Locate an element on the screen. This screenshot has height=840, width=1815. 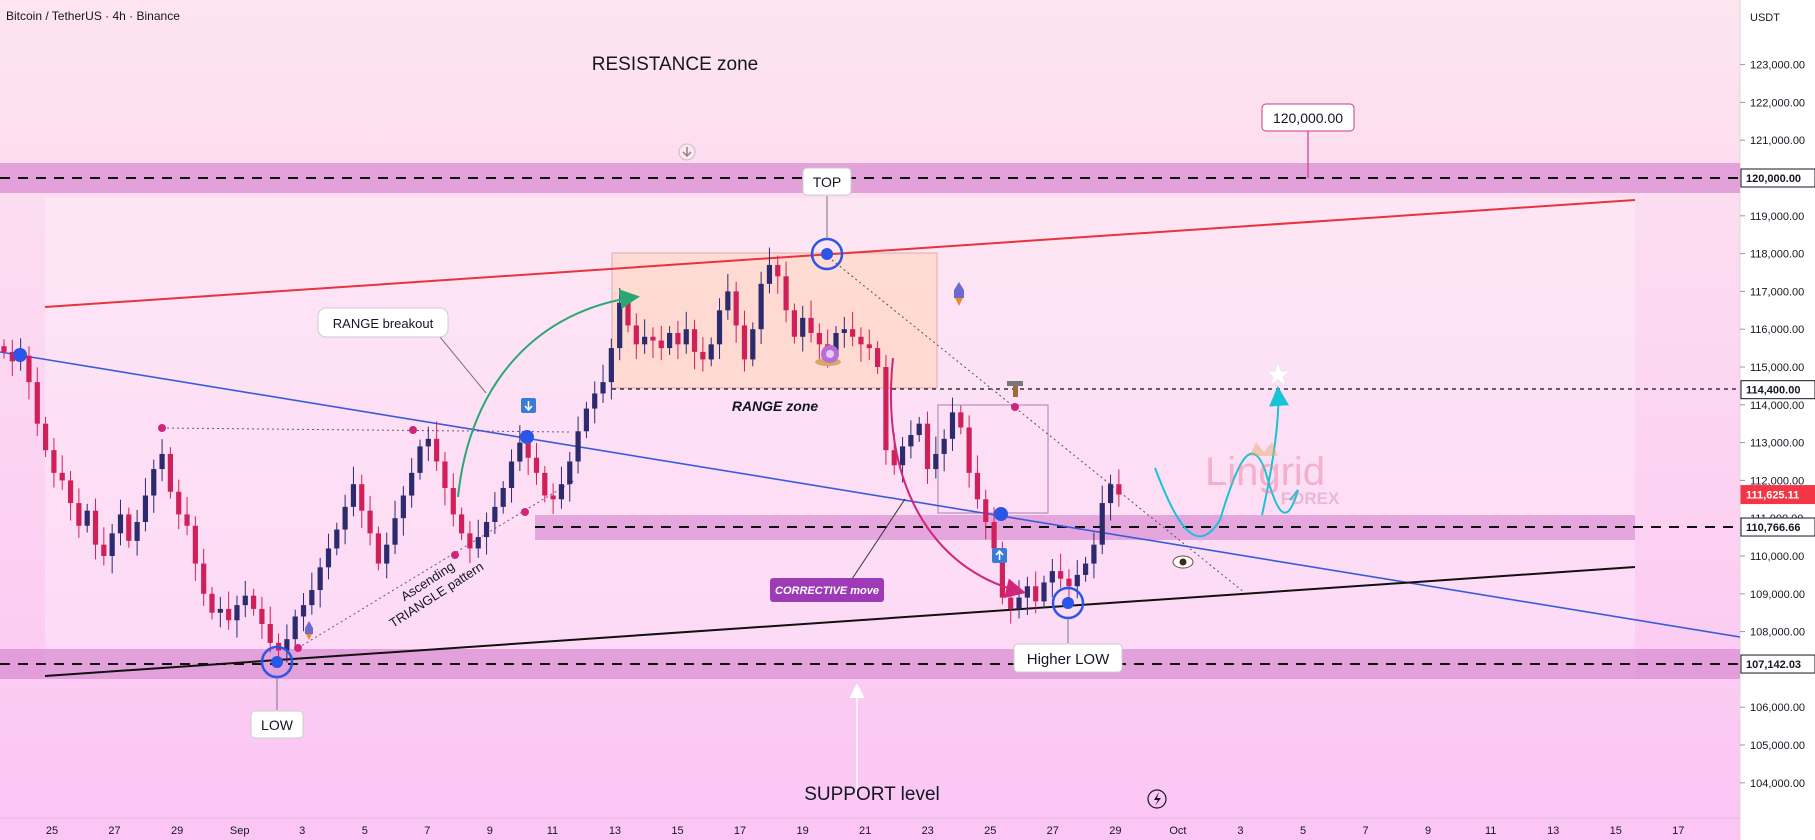
down-arrow-circle-icon is located at coordinates (687, 152).